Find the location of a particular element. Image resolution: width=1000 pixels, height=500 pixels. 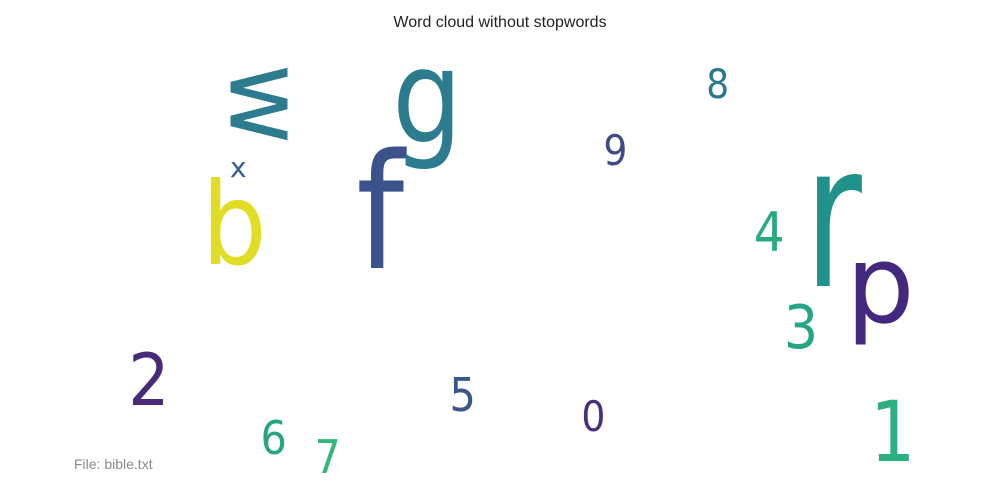

word-5: 5 is located at coordinates (462, 395).